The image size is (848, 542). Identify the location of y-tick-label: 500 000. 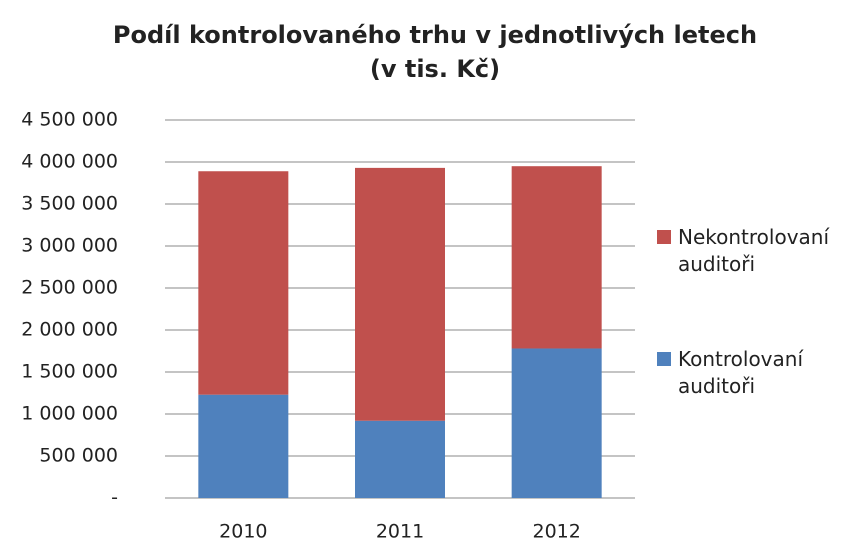
(78, 456).